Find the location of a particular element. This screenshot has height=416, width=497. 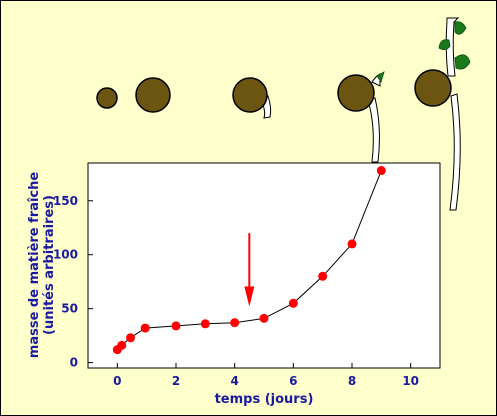

y-axis: 0 50 100 150 is located at coordinates (73, 282).